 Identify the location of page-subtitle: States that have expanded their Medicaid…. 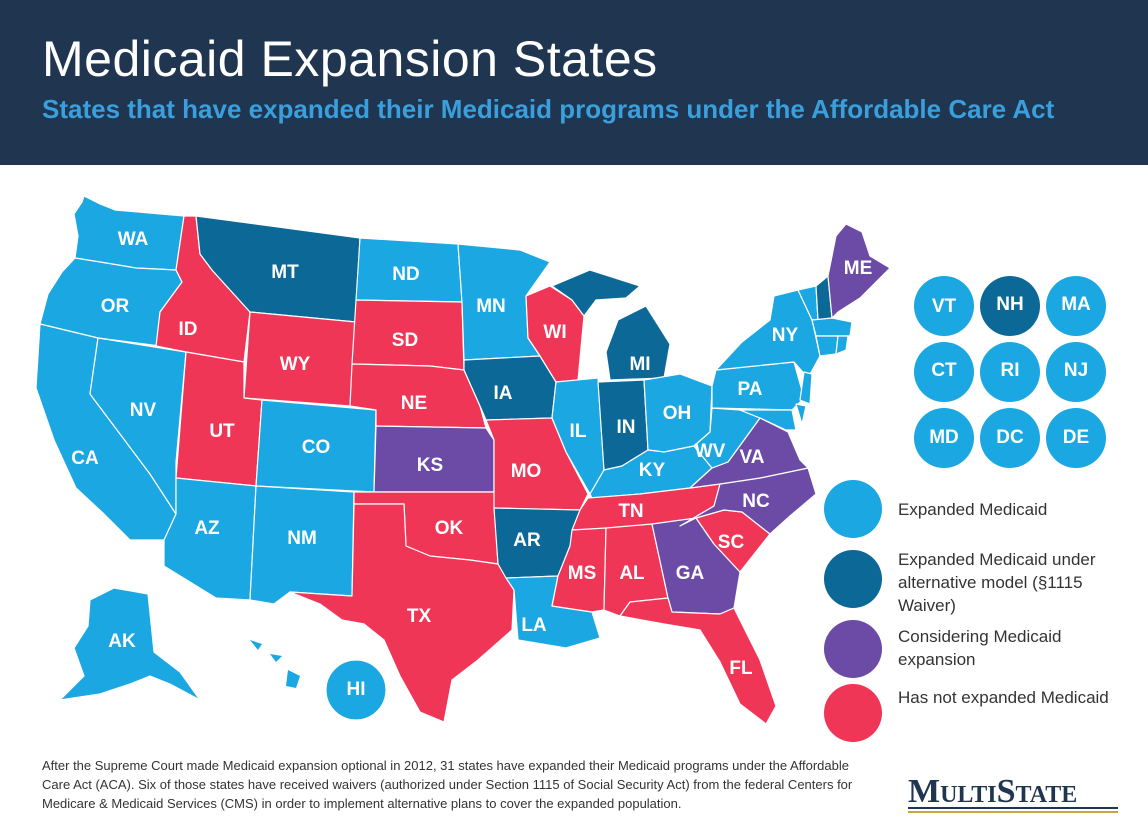
(548, 109).